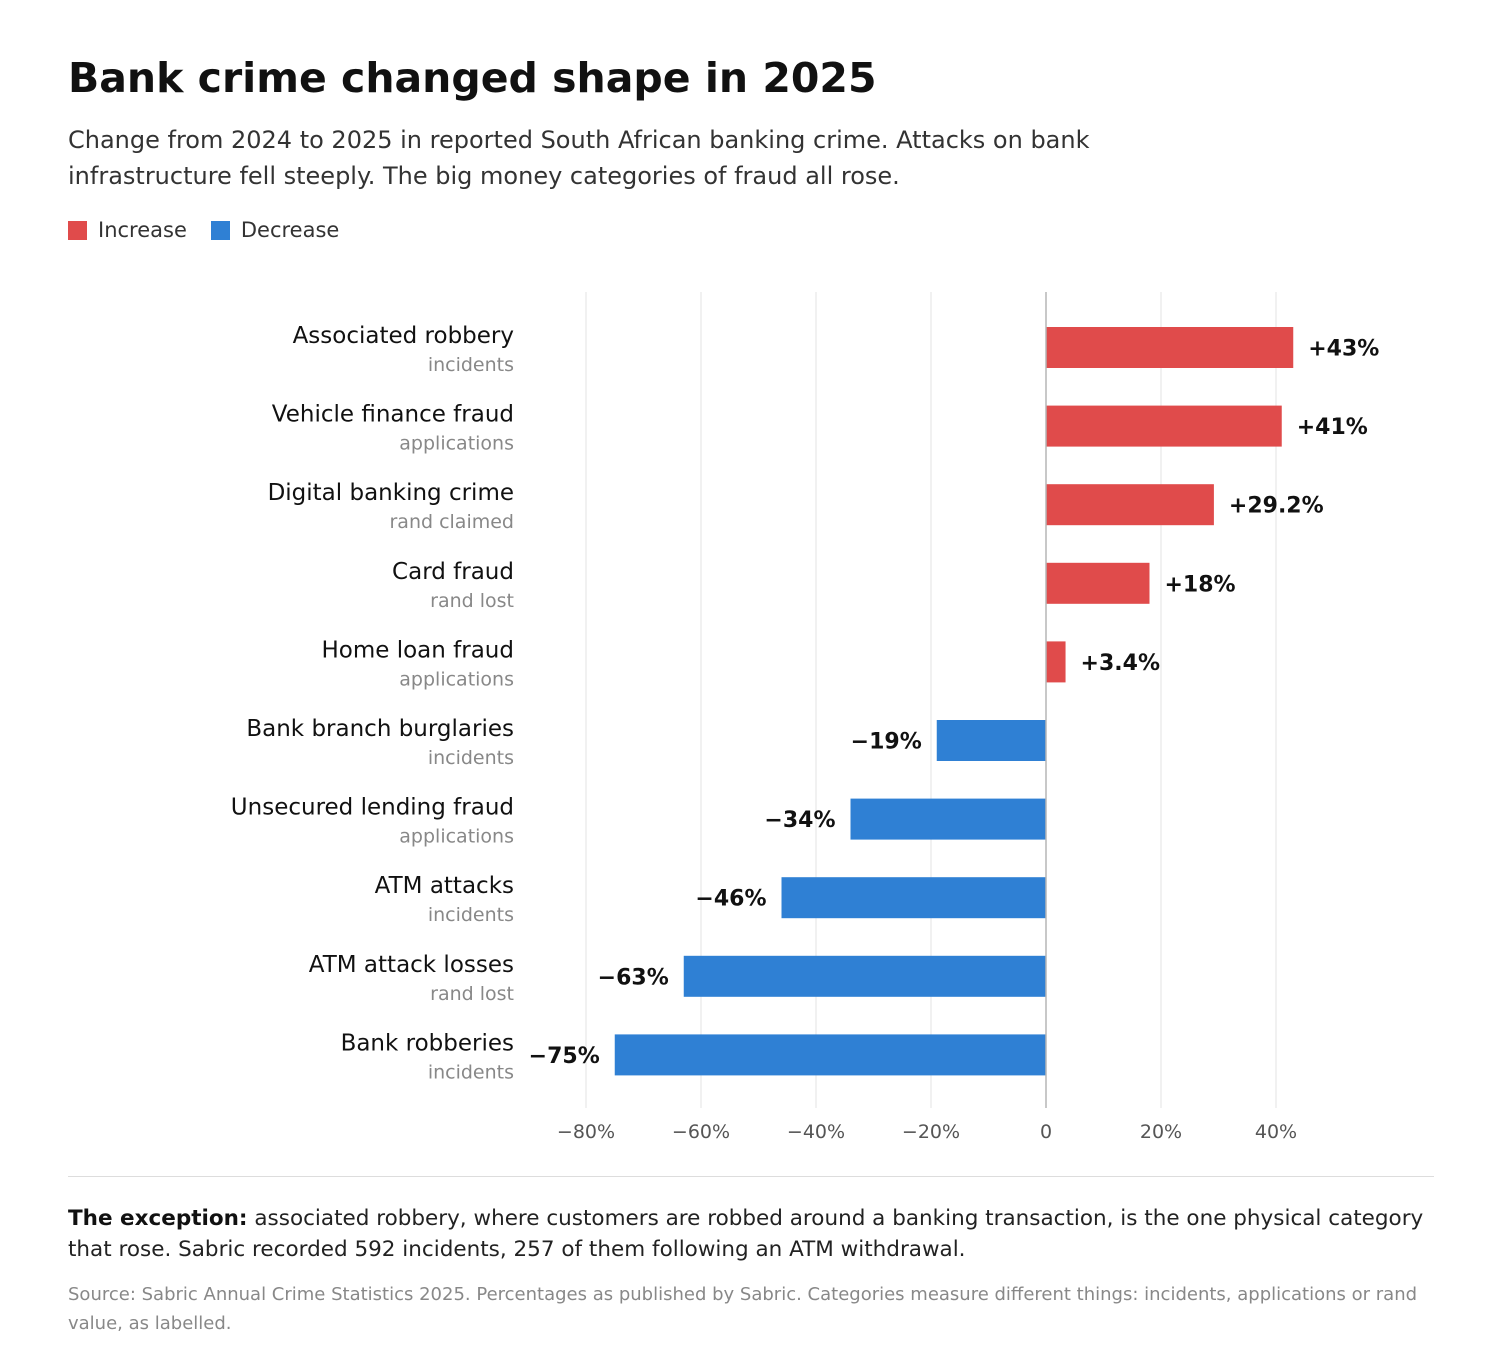 The image size is (1500, 1360). What do you see at coordinates (816, 1132) in the screenshot?
I see `x-tick-label: −40%` at bounding box center [816, 1132].